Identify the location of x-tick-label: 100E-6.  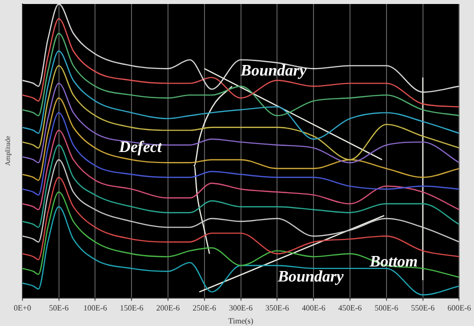
(95, 308).